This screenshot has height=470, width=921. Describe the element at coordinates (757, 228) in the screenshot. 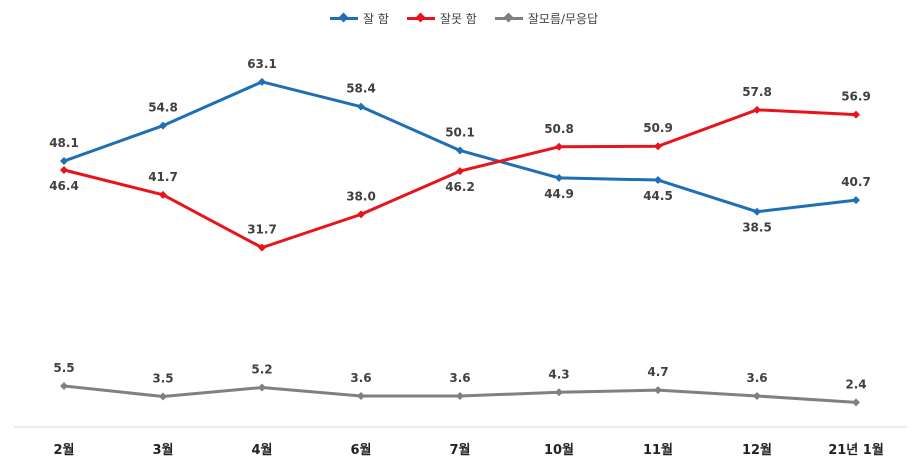

I see `data-label-good: 38.5` at that location.